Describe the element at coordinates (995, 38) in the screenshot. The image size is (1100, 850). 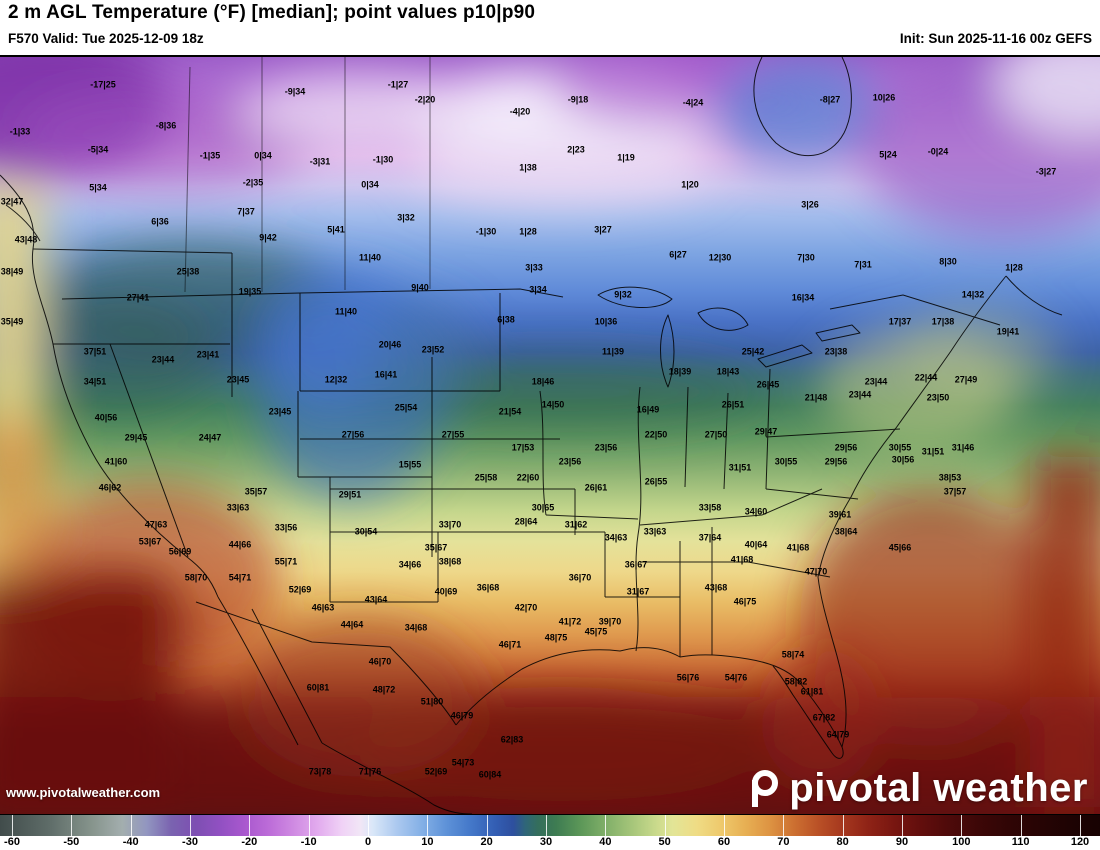
I see `init-time-label: Init: Sun 2025-11-16 00z GEFS` at that location.